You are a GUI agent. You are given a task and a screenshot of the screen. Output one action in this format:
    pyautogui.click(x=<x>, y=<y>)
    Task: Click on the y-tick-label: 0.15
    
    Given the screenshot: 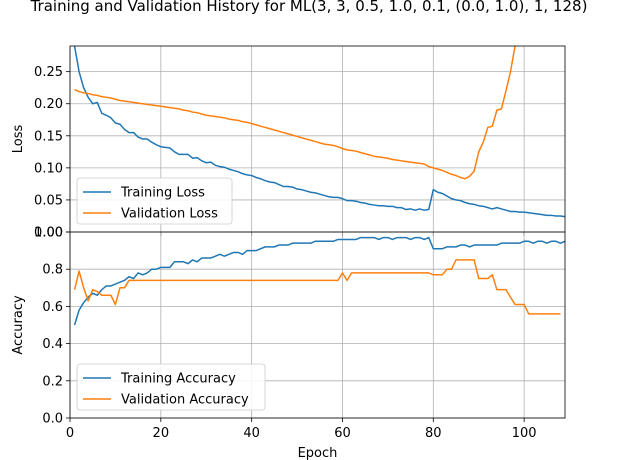 What is the action you would take?
    pyautogui.click(x=48, y=136)
    